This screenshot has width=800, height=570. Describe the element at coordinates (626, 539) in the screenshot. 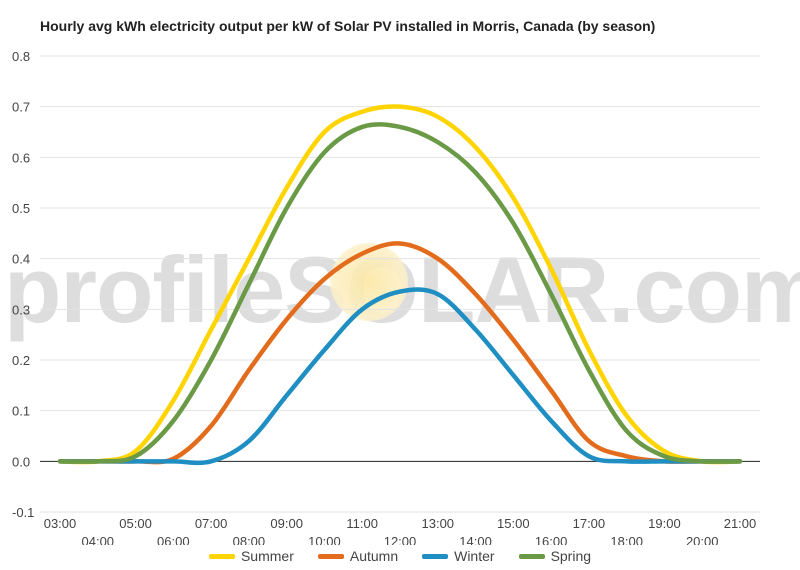

I see `x-tick-label: 18:00` at that location.